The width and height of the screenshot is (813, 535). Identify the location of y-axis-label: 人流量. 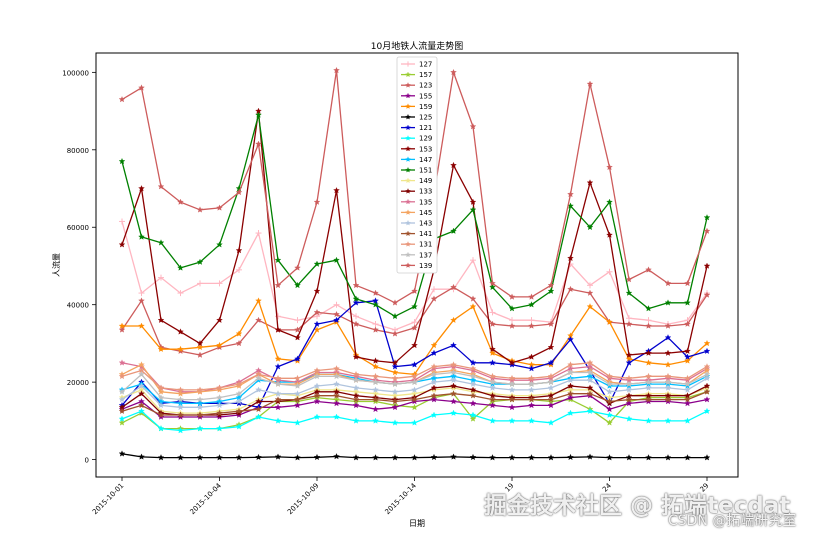
(56, 265).